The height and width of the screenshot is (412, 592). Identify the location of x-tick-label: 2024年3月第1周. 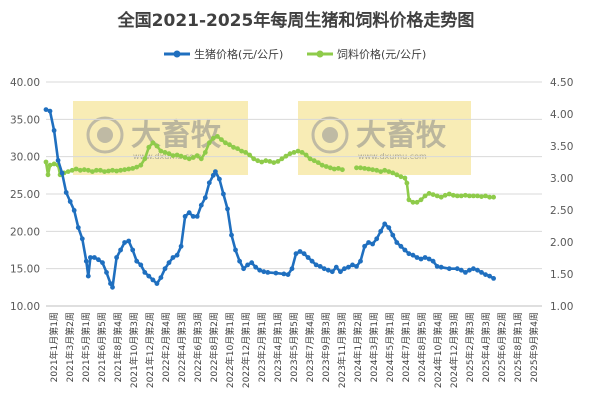
(374, 347).